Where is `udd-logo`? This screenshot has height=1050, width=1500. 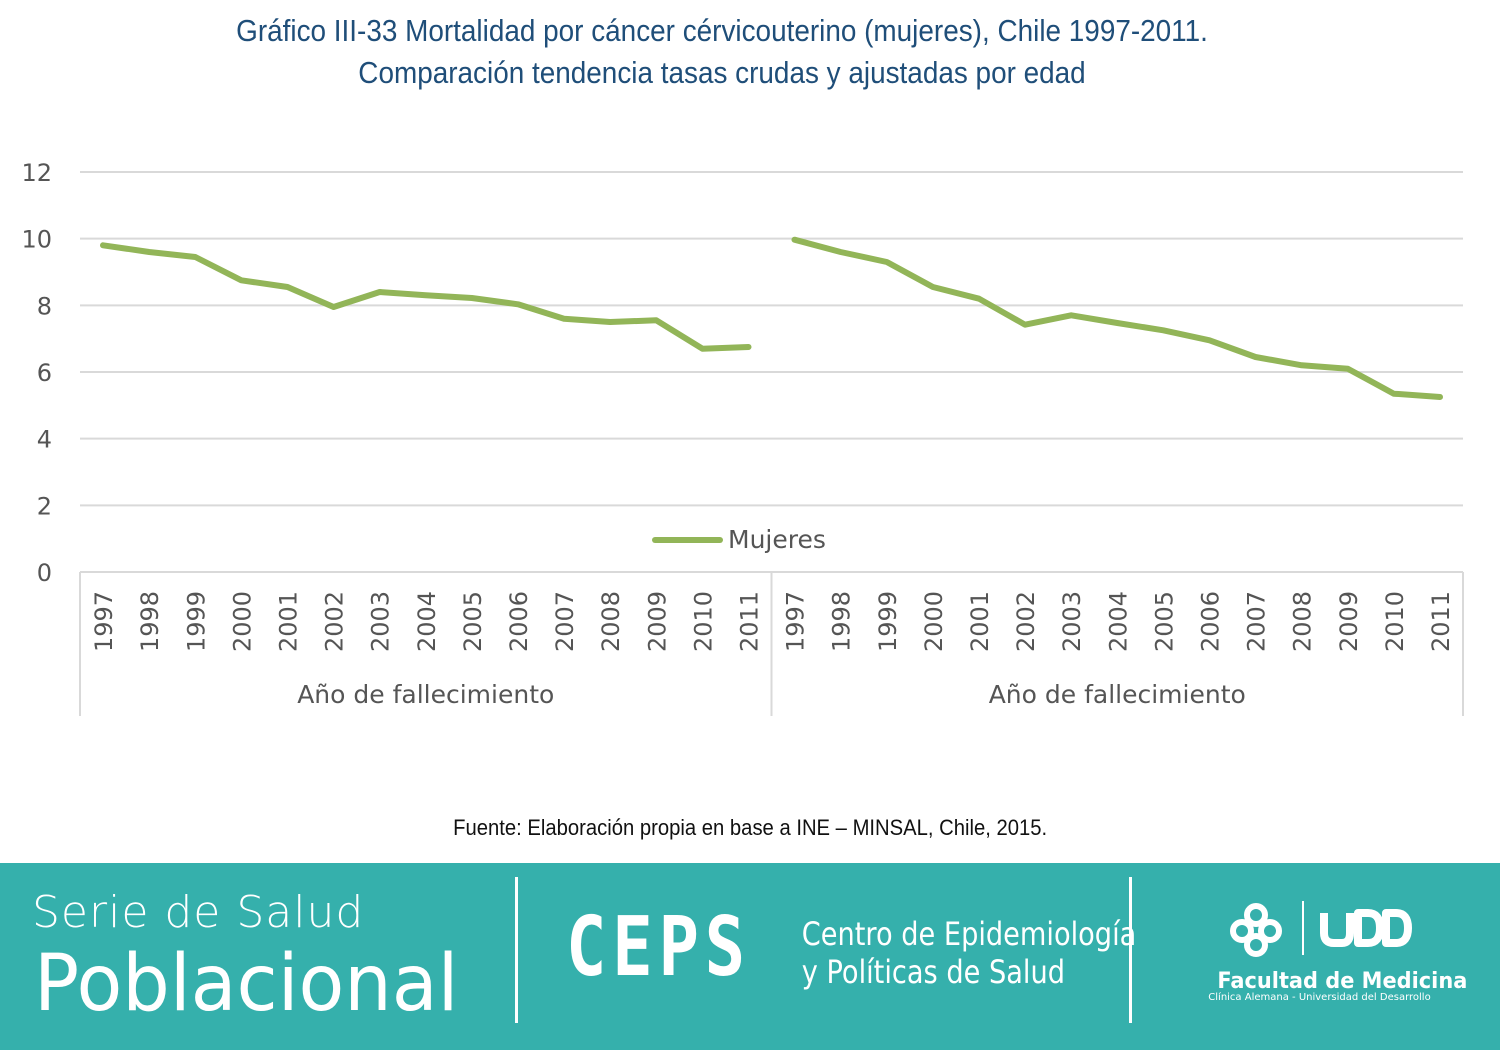
udd-logo is located at coordinates (1321, 929).